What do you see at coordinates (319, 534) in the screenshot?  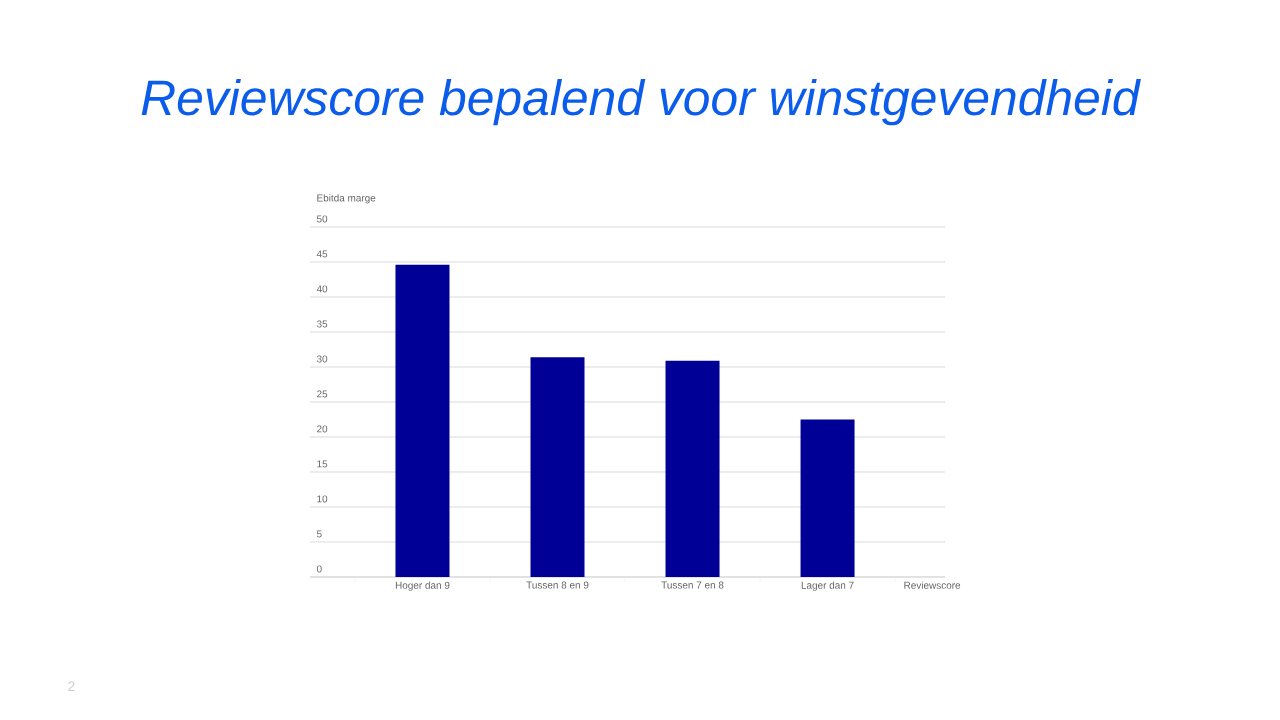 I see `y-tick-label: 5` at bounding box center [319, 534].